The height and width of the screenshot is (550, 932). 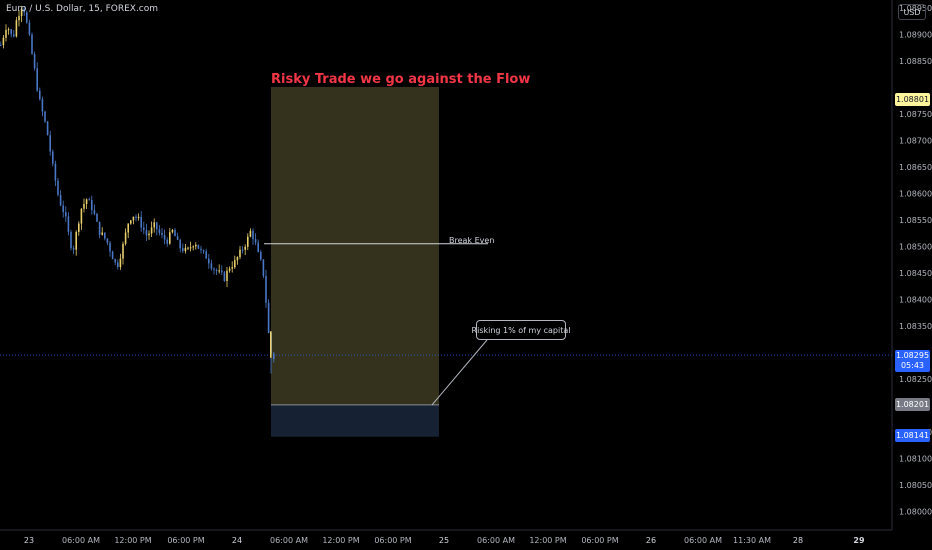 I want to click on y-tick-label-9: 1.08450, so click(x=915, y=273).